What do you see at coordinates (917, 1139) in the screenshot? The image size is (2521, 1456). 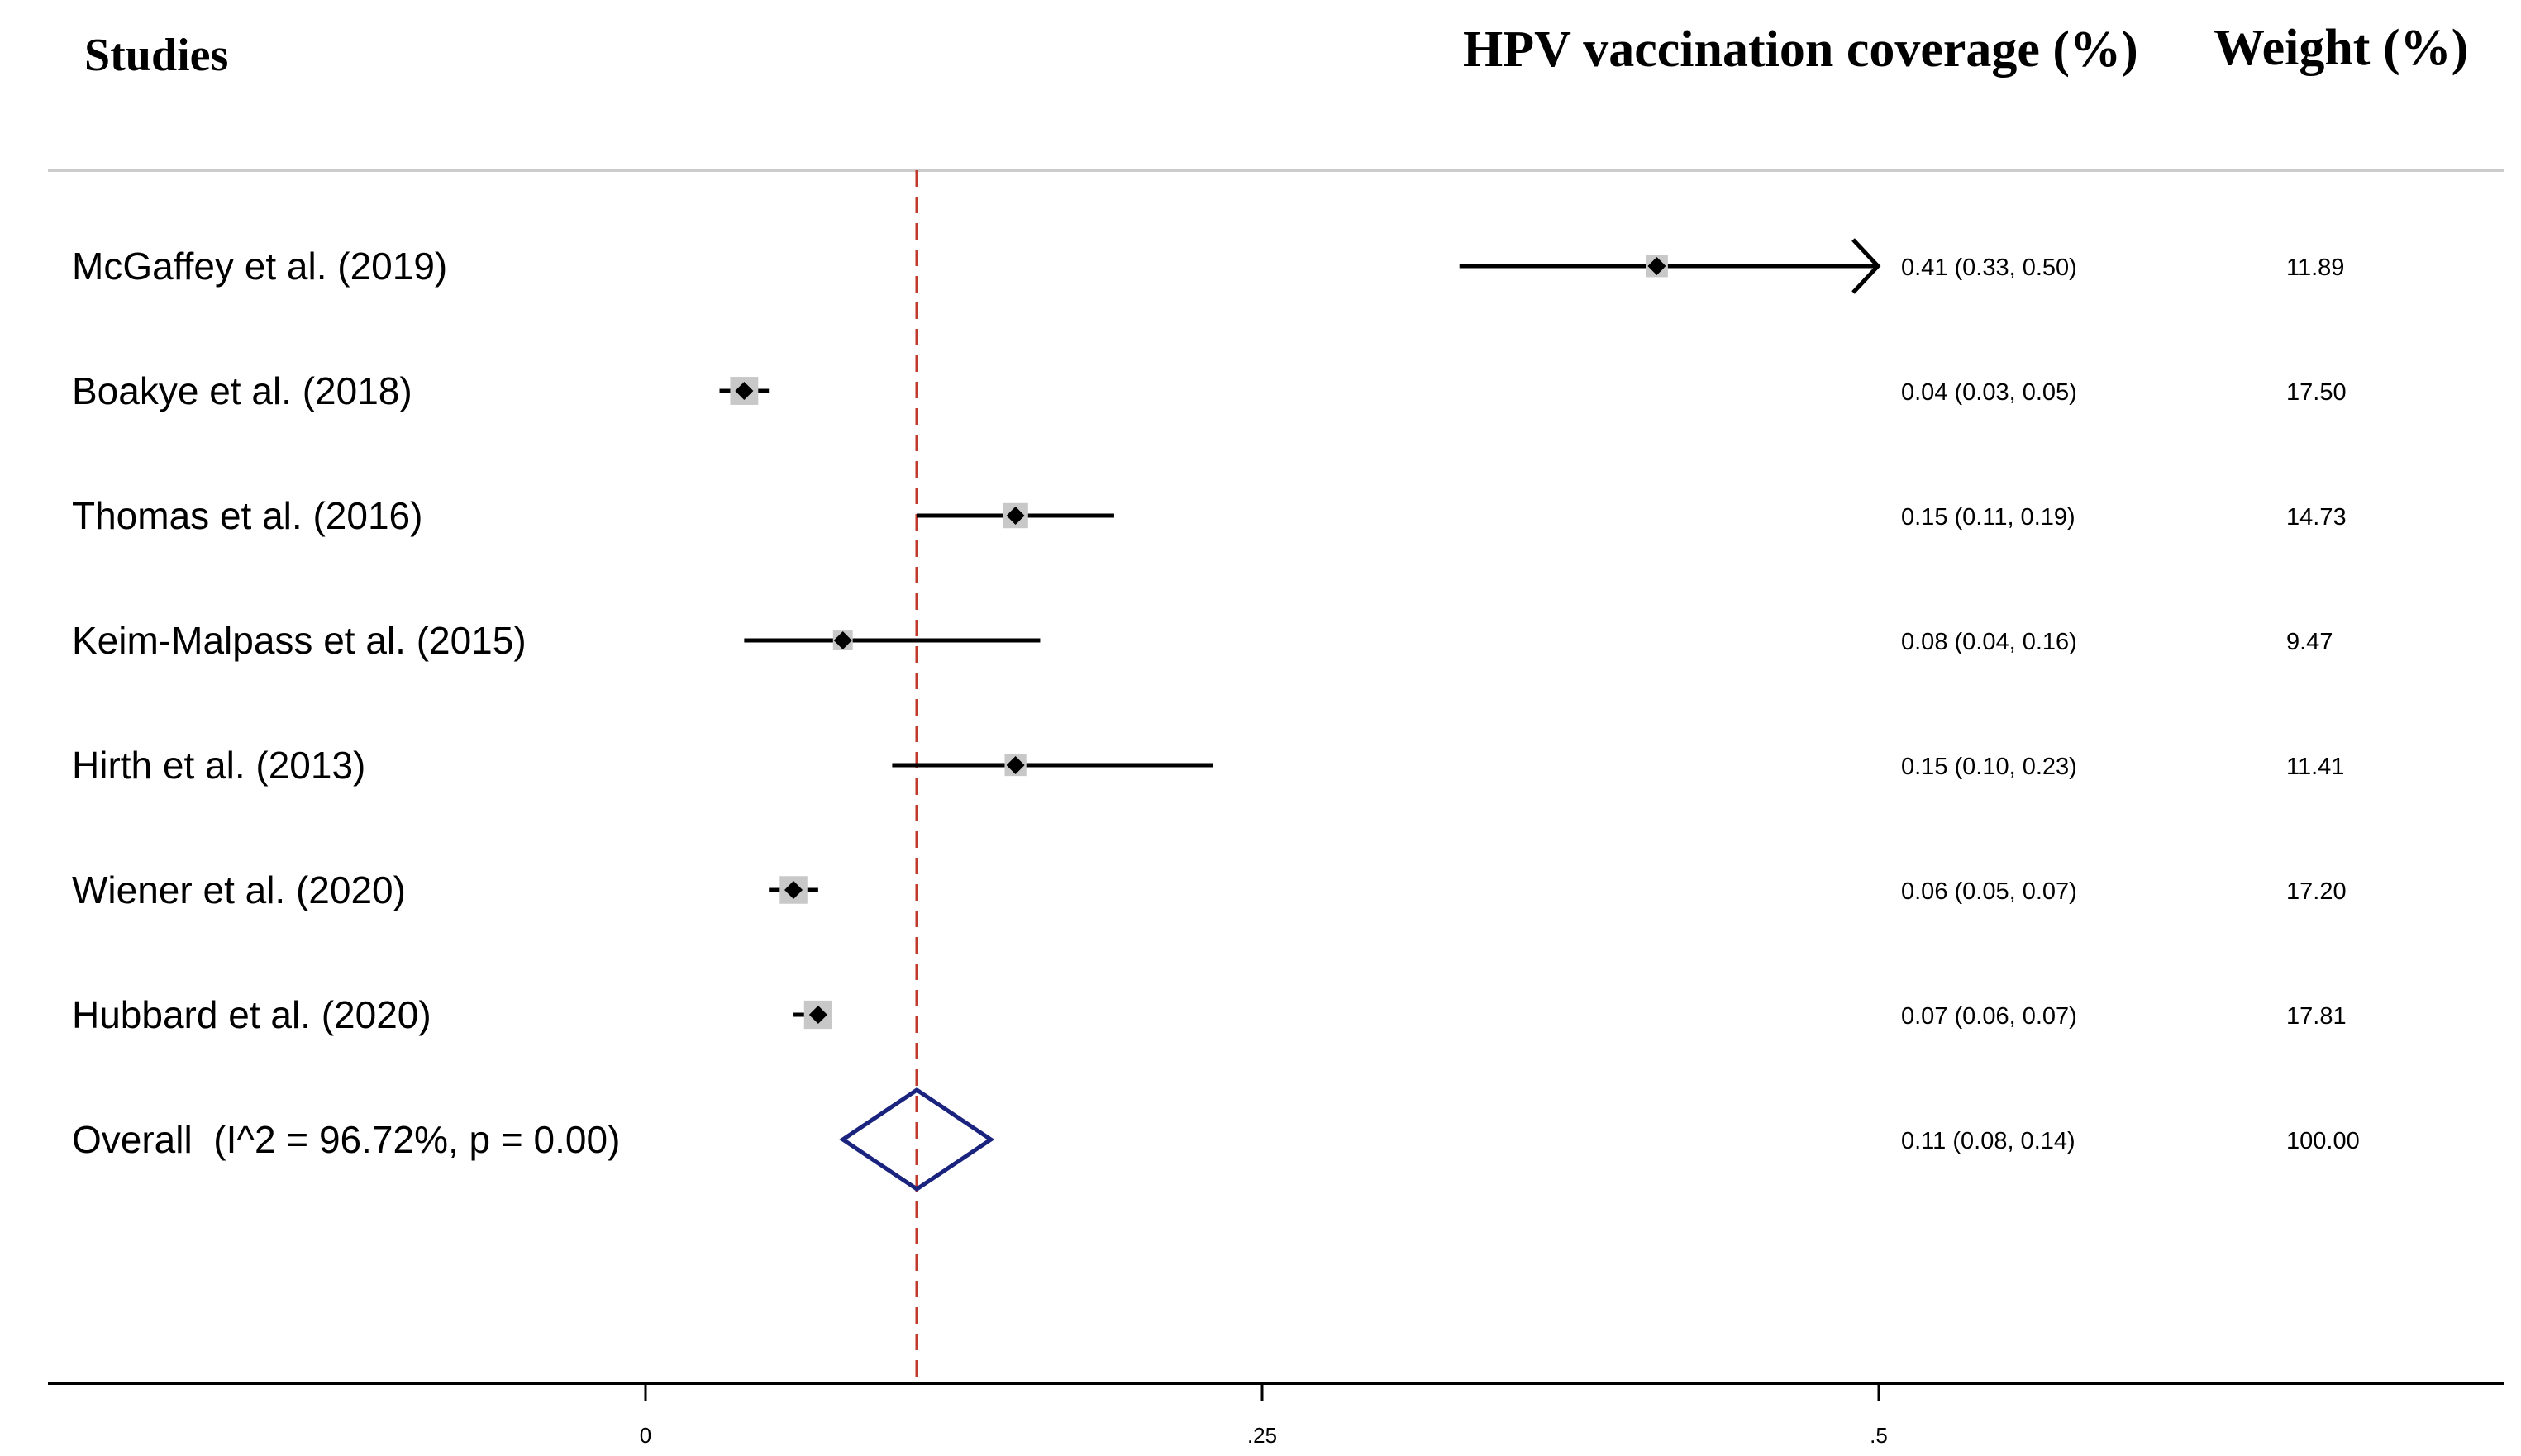 I see `overall-diamond` at bounding box center [917, 1139].